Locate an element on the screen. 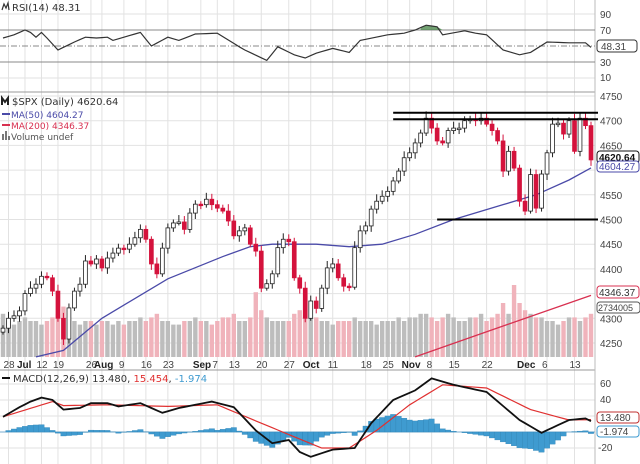 The width and height of the screenshot is (640, 464). x-tick-label: 16 is located at coordinates (147, 365).